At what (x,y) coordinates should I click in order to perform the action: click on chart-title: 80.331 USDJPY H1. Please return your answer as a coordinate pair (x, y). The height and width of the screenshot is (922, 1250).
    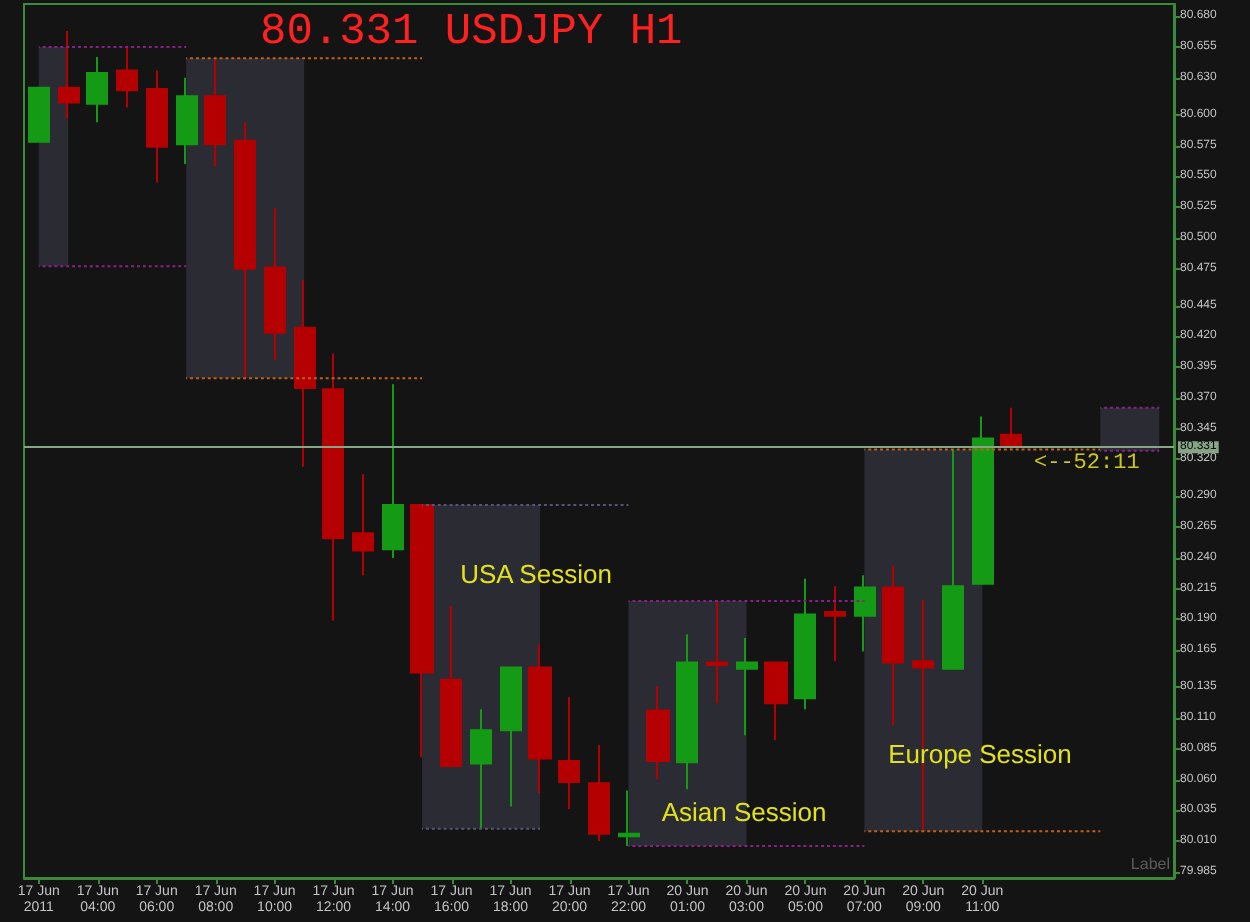
    Looking at the image, I should click on (471, 32).